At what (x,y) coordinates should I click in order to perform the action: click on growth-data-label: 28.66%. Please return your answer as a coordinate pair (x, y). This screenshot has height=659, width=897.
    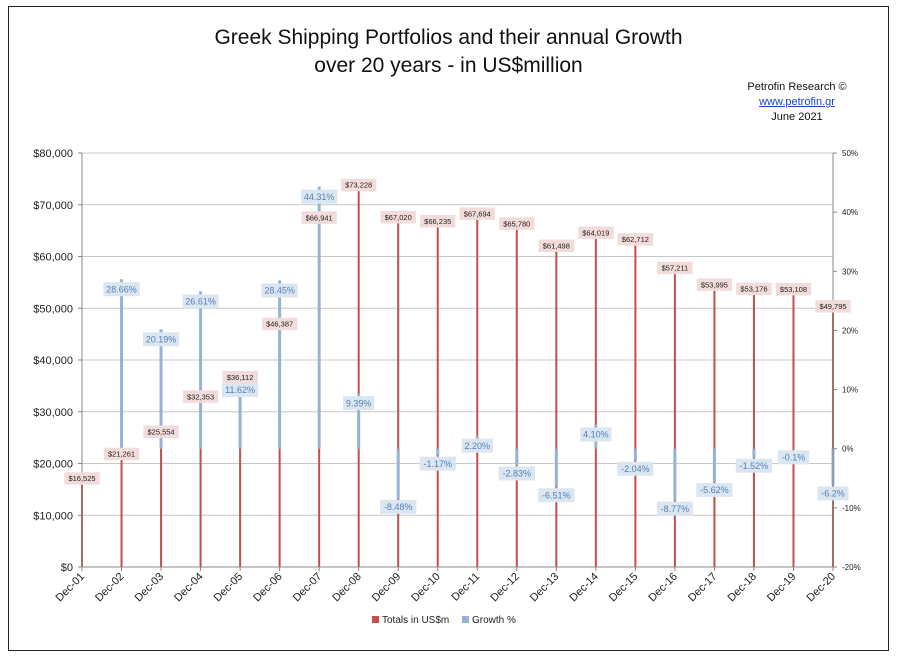
    Looking at the image, I should click on (121, 289).